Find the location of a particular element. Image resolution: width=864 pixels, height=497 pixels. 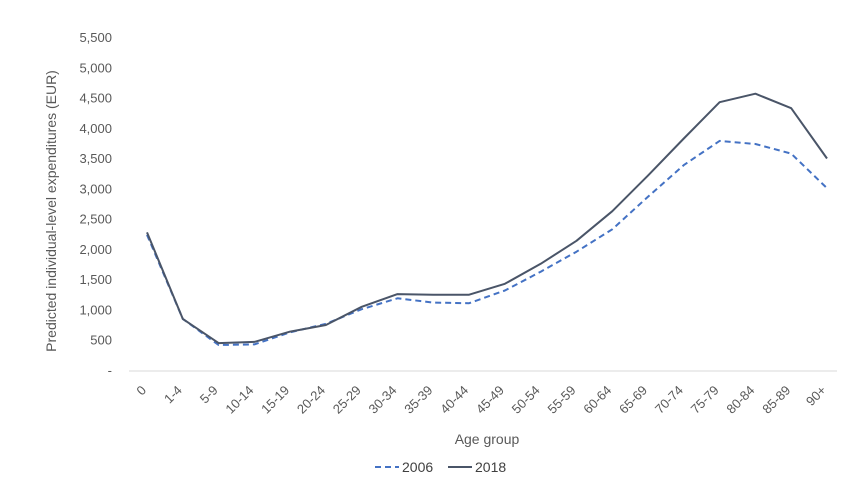

x-tick-label: 40-44 is located at coordinates (454, 400).